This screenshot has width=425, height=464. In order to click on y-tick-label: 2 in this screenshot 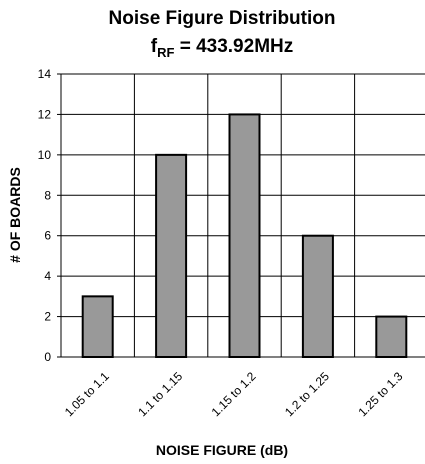, I will do `click(47, 317)`.